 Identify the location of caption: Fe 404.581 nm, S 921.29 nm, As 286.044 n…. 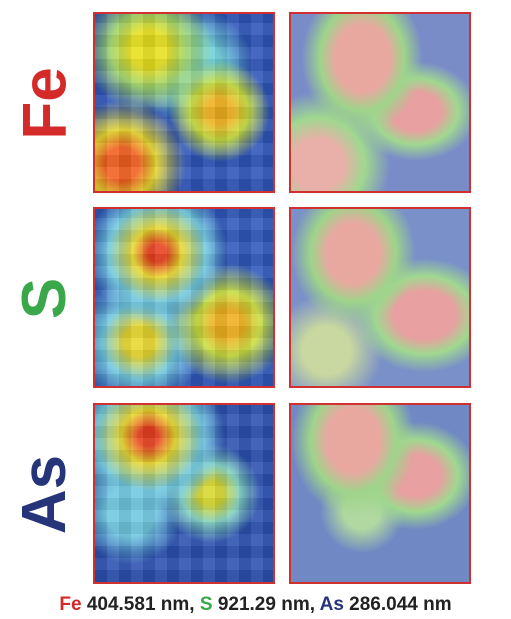
(255, 605).